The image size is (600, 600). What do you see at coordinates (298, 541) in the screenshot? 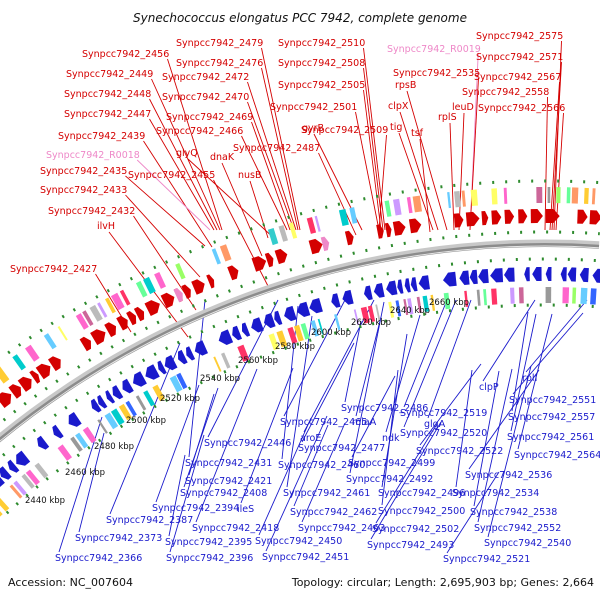
I see `gene-label: Synpcc7942_2450` at bounding box center [298, 541].